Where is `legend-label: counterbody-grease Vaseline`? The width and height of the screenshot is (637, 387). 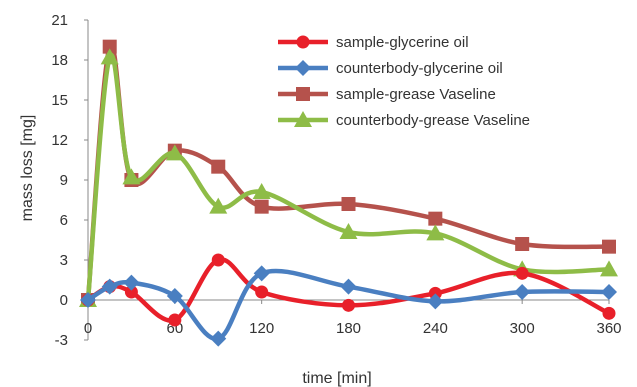 legend-label: counterbody-grease Vaseline is located at coordinates (433, 120).